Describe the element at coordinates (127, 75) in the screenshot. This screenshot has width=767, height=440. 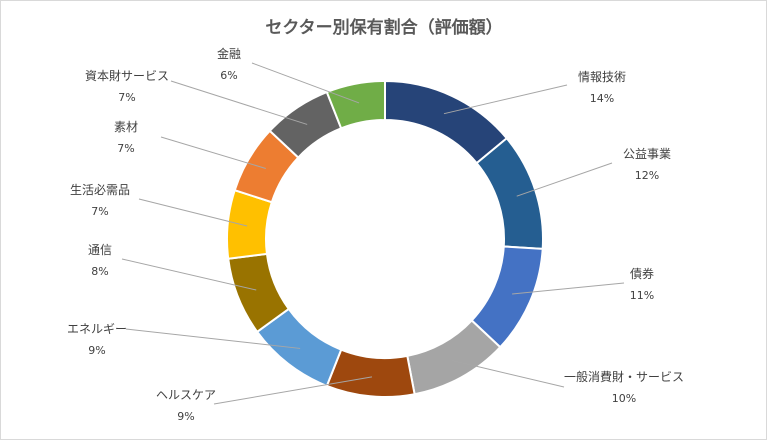
I see `slice-label-10: 資本財サービス` at that location.